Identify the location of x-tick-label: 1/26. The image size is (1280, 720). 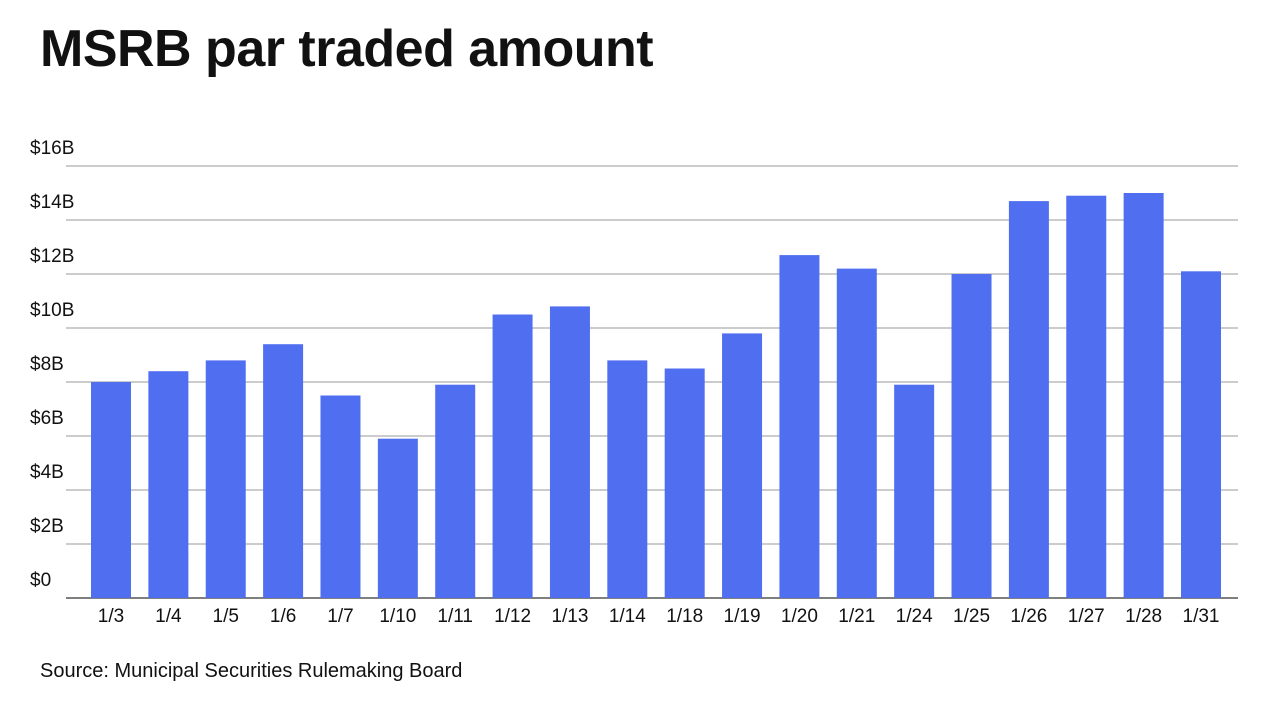
(1028, 616).